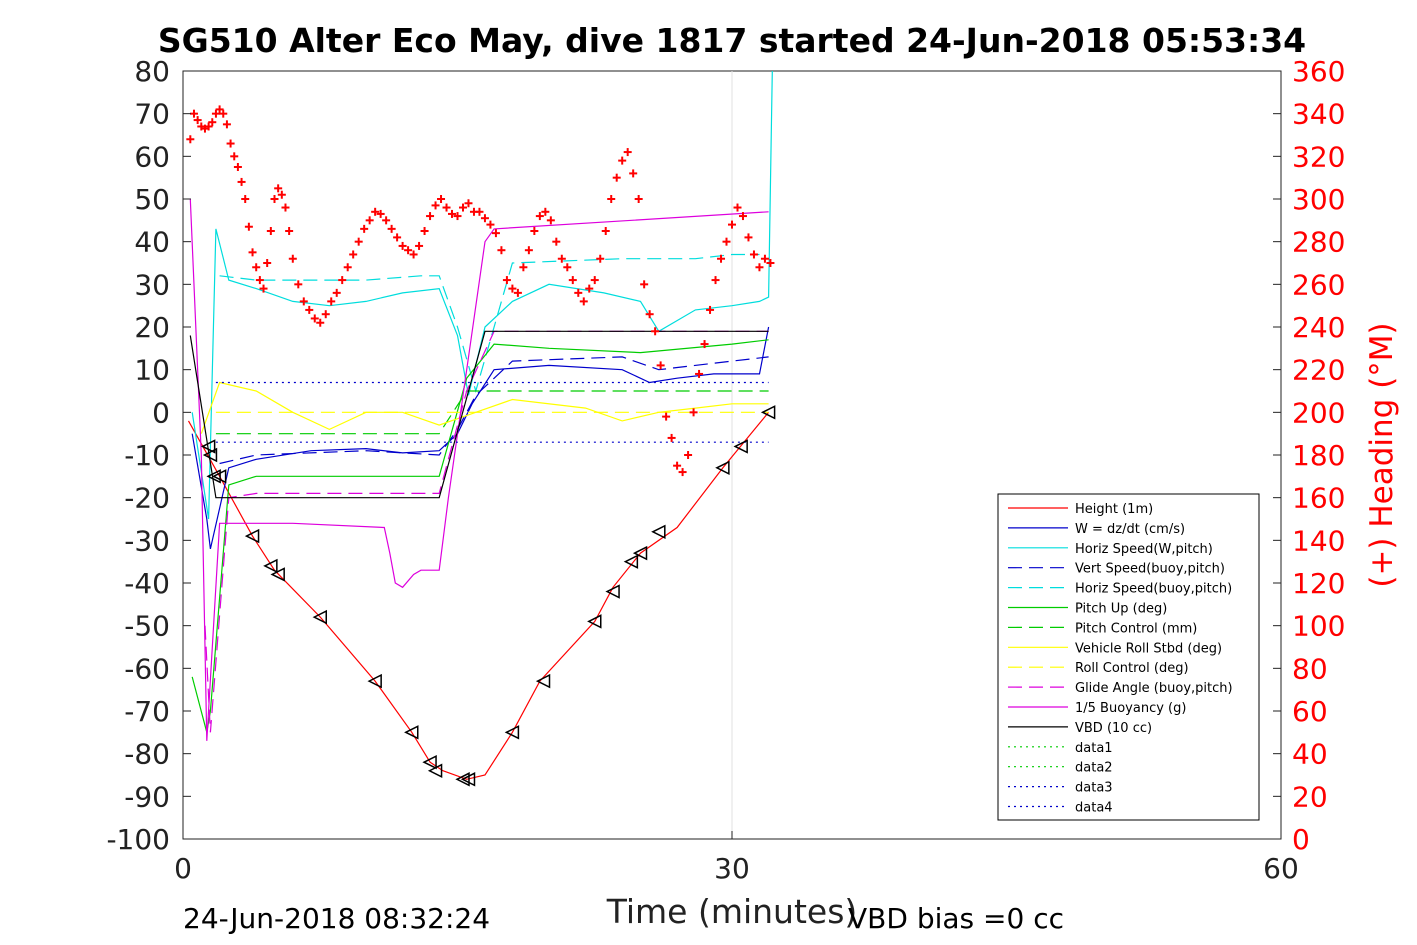 The height and width of the screenshot is (945, 1417). I want to click on legend-label: Horiz Speed(buoy,pitch), so click(1153, 589).